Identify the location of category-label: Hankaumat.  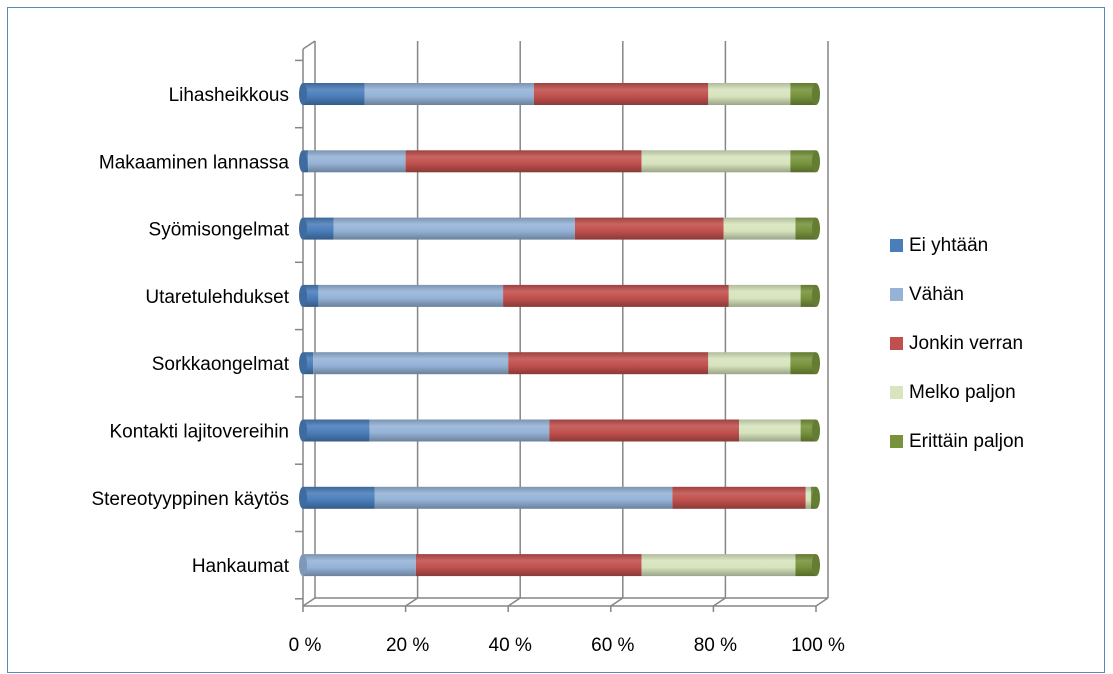
(241, 566).